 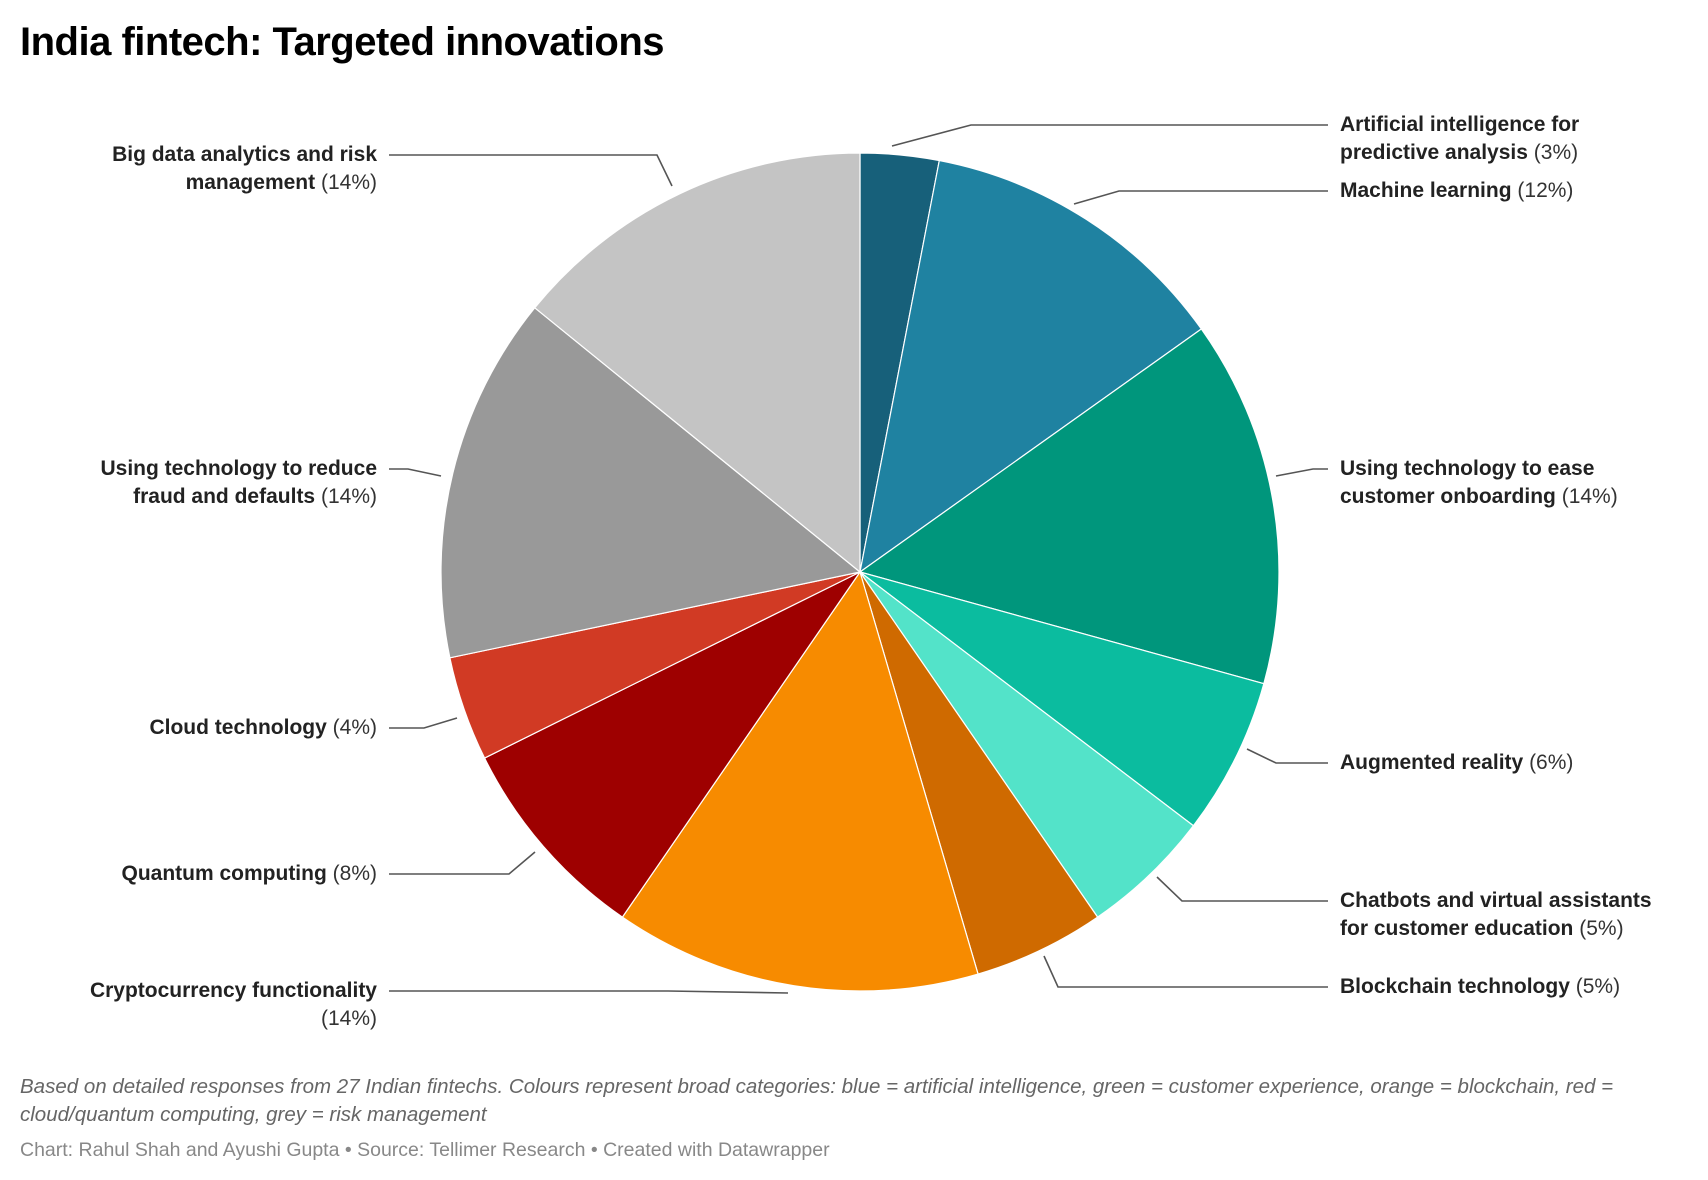 What do you see at coordinates (1031, 366) in the screenshot?
I see `pie-slice-machine-learning` at bounding box center [1031, 366].